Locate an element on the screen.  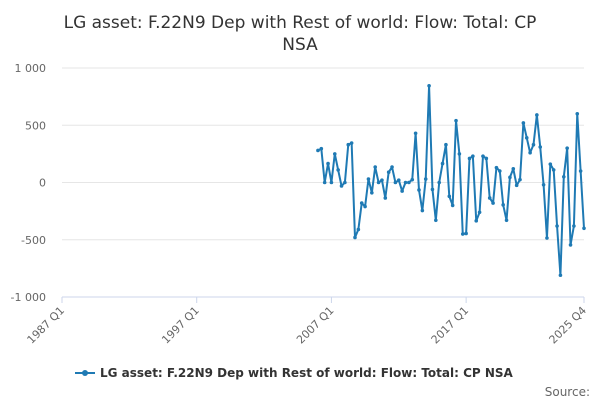
y-axis-ticks: 1 000 500 0 -500 -1 000 is located at coordinates (28, 183).